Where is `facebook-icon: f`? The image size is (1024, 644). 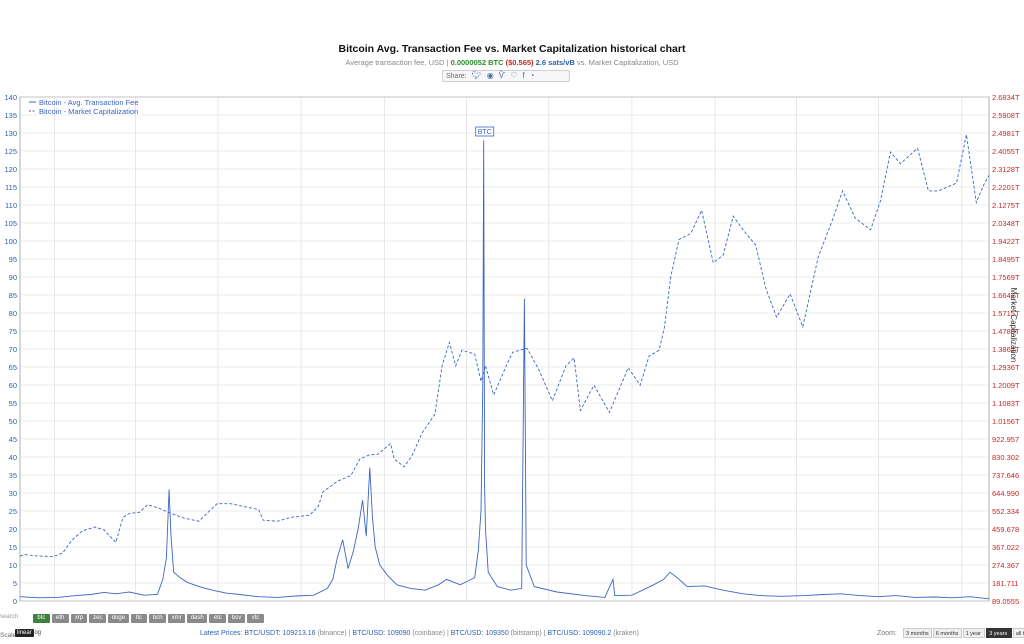
facebook-icon: f is located at coordinates (523, 75).